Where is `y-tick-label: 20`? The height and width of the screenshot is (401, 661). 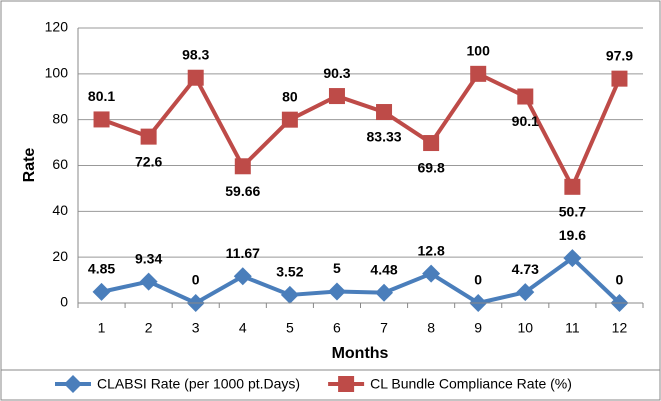 y-tick-label: 20 is located at coordinates (60, 256).